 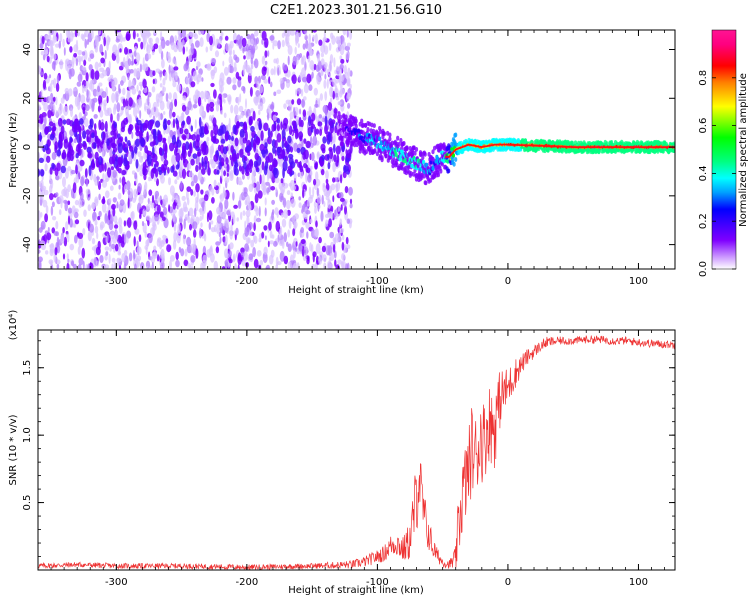 I want to click on figure-title: C2E1.2023.301.21.56.G10, so click(x=356, y=10).